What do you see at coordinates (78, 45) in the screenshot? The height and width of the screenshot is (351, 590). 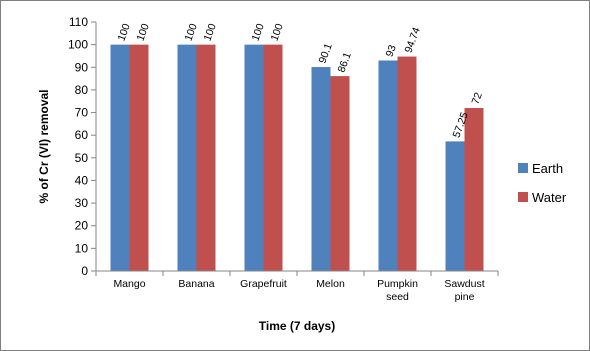 I see `y-tick-label: 100` at bounding box center [78, 45].